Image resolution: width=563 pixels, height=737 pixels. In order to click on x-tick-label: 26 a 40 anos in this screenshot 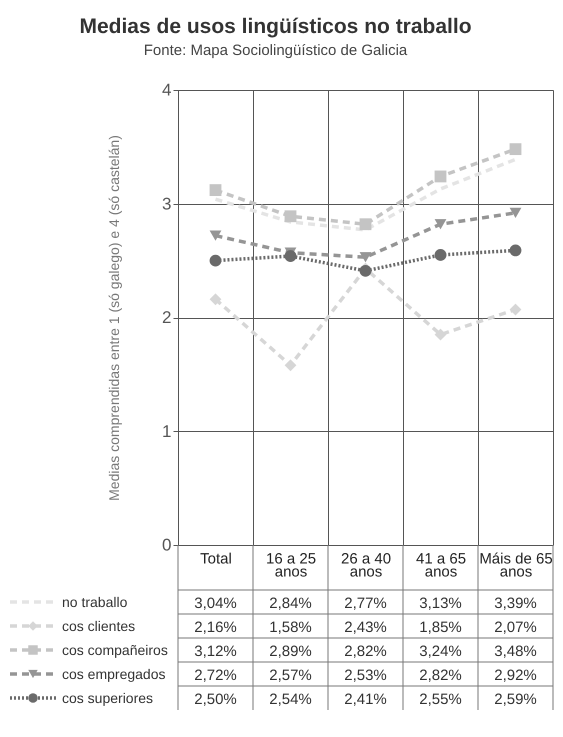, I will do `click(366, 565)`.